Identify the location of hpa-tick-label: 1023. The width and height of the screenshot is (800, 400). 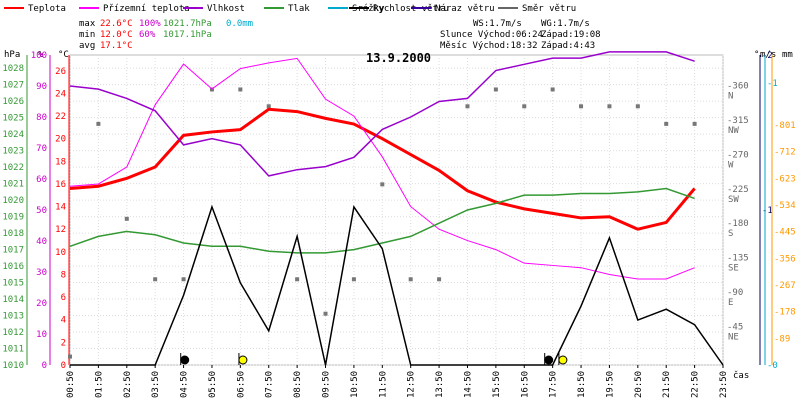
(13, 152).